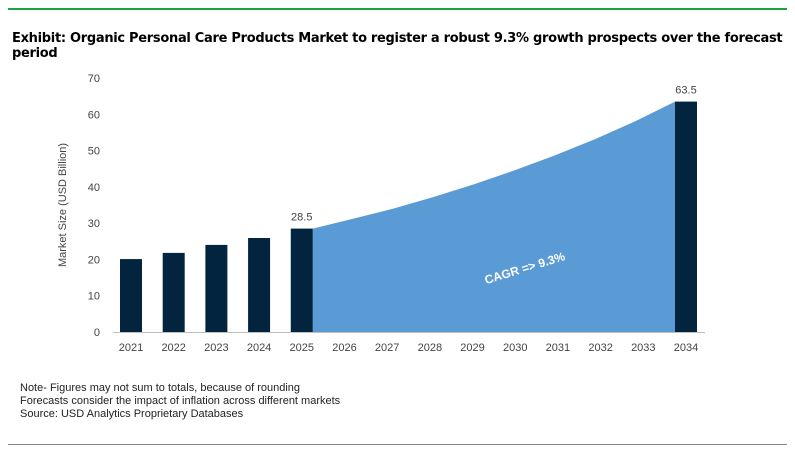 Image resolution: width=795 pixels, height=461 pixels. What do you see at coordinates (515, 348) in the screenshot?
I see `x-tick-label: 2030` at bounding box center [515, 348].